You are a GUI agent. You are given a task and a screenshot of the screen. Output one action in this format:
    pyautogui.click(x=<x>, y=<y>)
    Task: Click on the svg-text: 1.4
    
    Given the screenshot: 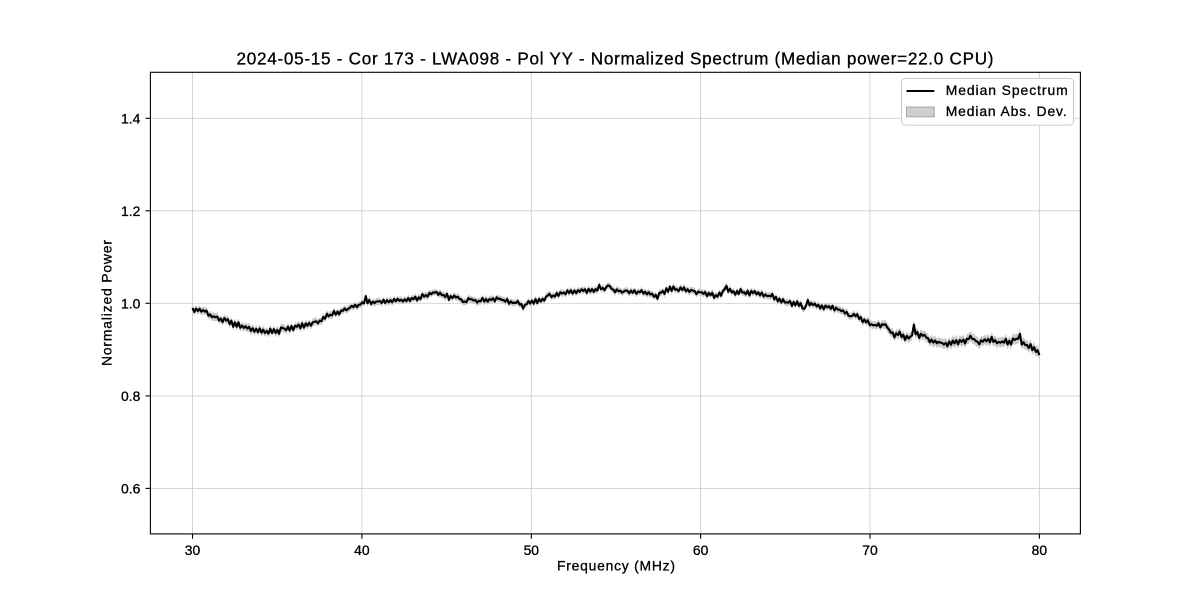 What is the action you would take?
    pyautogui.click(x=131, y=118)
    